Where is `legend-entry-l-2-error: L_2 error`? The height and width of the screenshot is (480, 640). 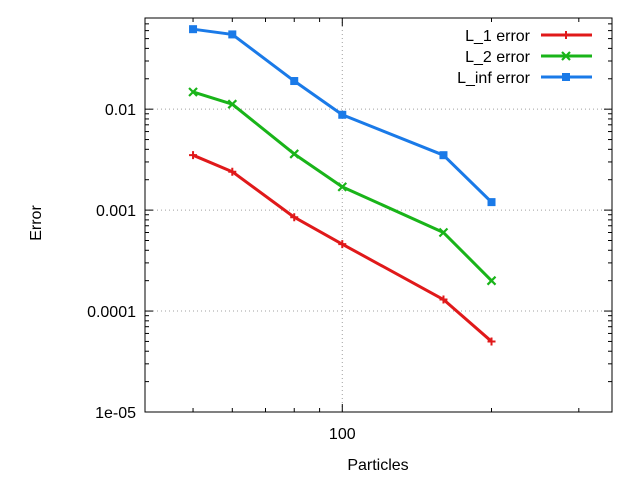 legend-entry-l-2-error: L_2 error is located at coordinates (528, 57).